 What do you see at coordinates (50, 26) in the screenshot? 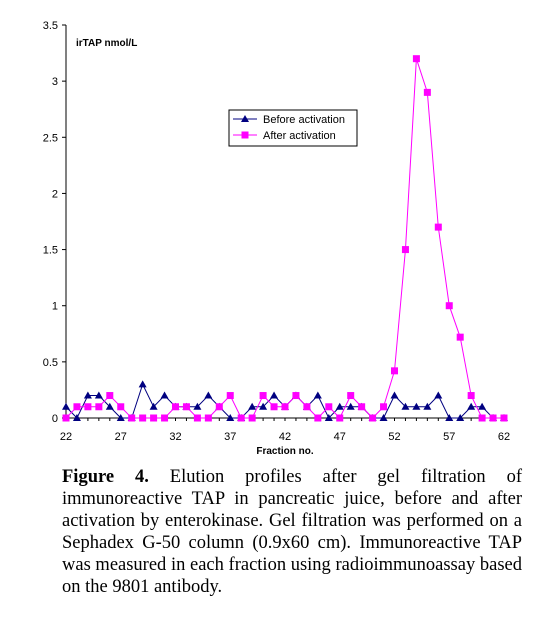
I see `y-tick-label: 3.5` at bounding box center [50, 26].